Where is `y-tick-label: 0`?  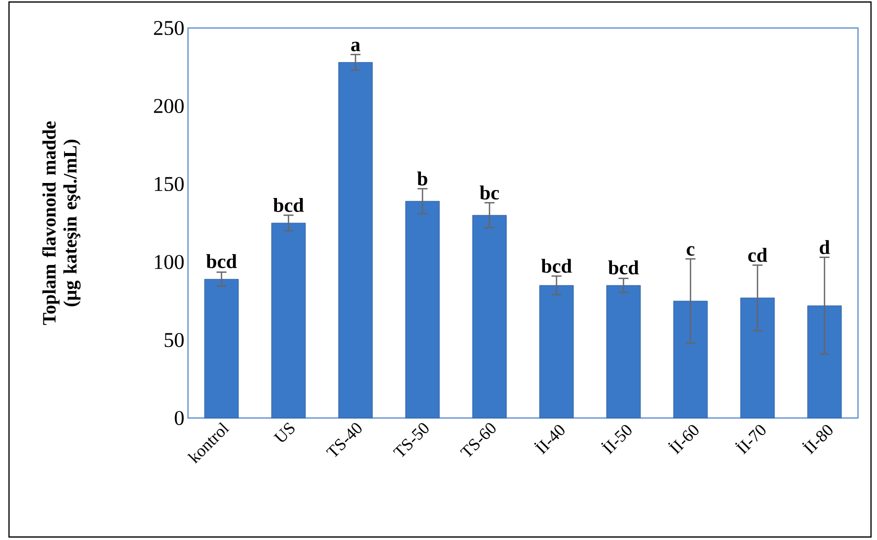 y-tick-label: 0 is located at coordinates (179, 418).